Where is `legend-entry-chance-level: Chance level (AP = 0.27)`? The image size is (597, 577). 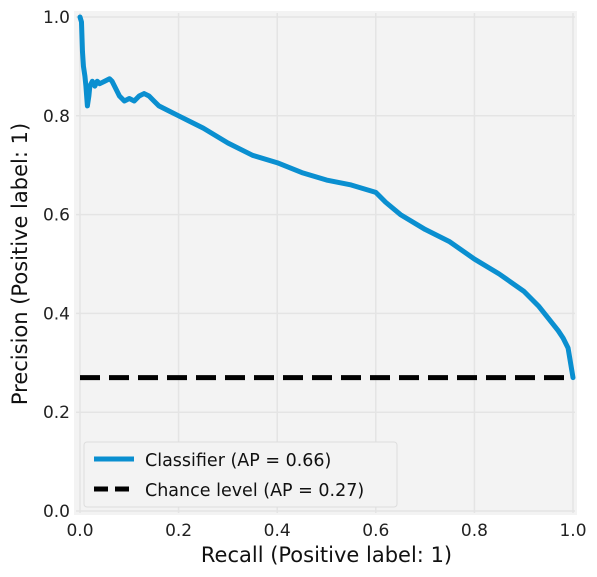 legend-entry-chance-level: Chance level (AP = 0.27) is located at coordinates (254, 491).